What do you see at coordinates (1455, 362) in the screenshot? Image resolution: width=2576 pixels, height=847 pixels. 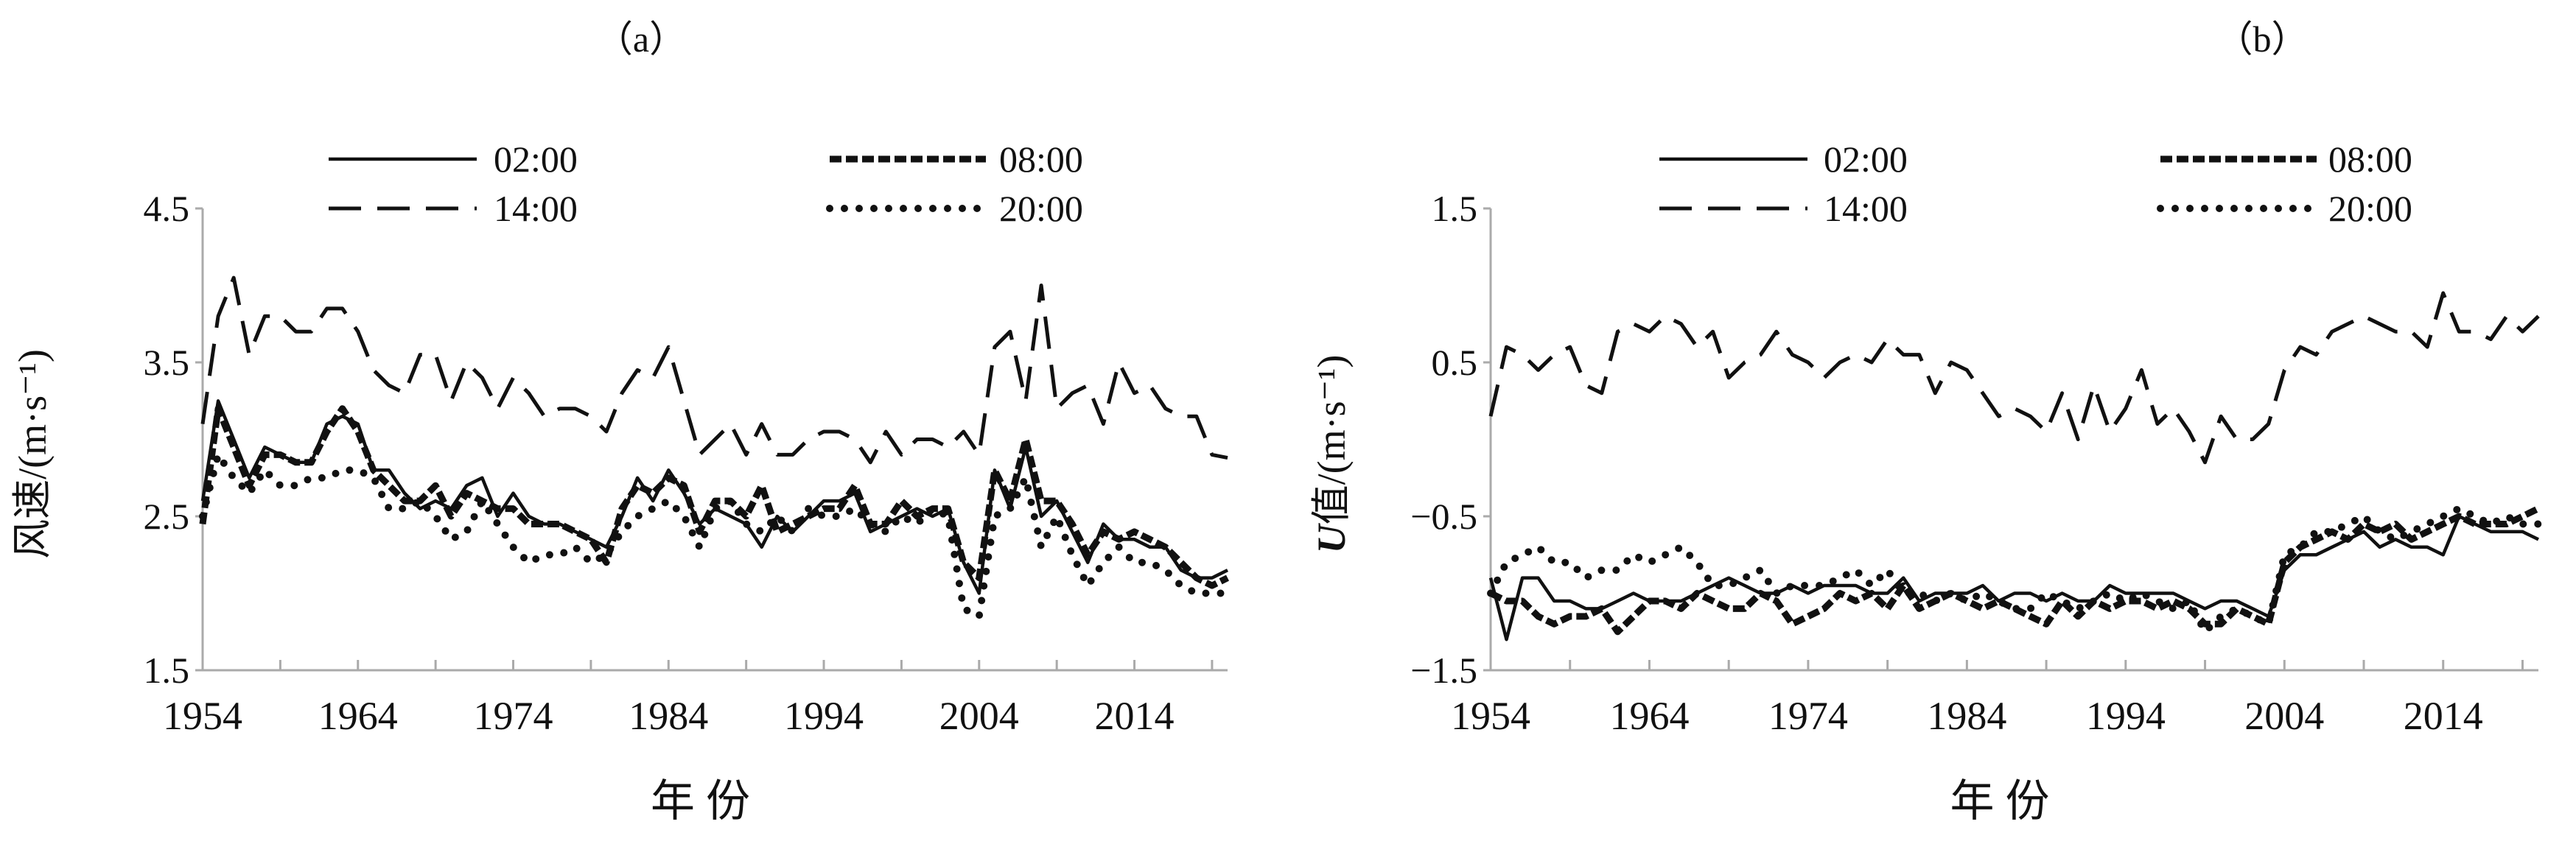 I see `y-tick-label: 0.5` at bounding box center [1455, 362].